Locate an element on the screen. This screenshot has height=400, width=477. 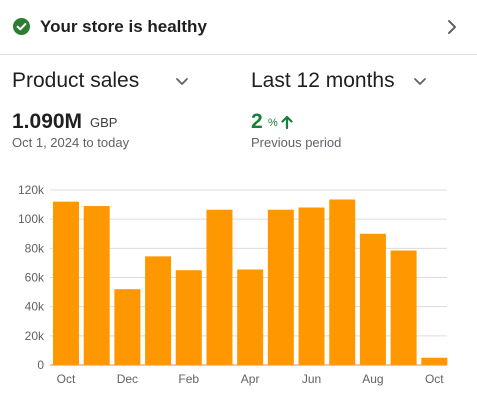
y-axis-tick-label: 20k is located at coordinates (35, 336).